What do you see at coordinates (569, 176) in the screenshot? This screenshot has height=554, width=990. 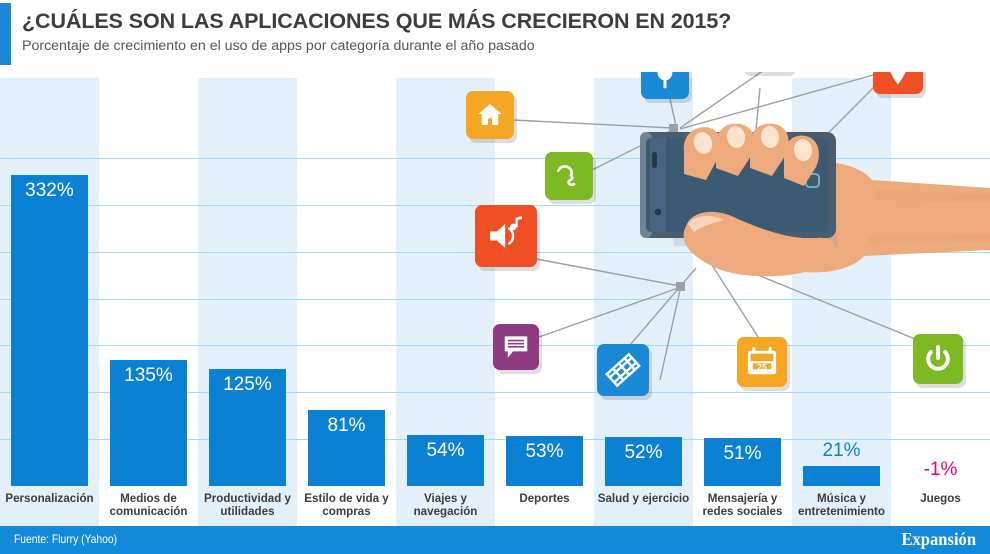 I see `phone-call-icon` at bounding box center [569, 176].